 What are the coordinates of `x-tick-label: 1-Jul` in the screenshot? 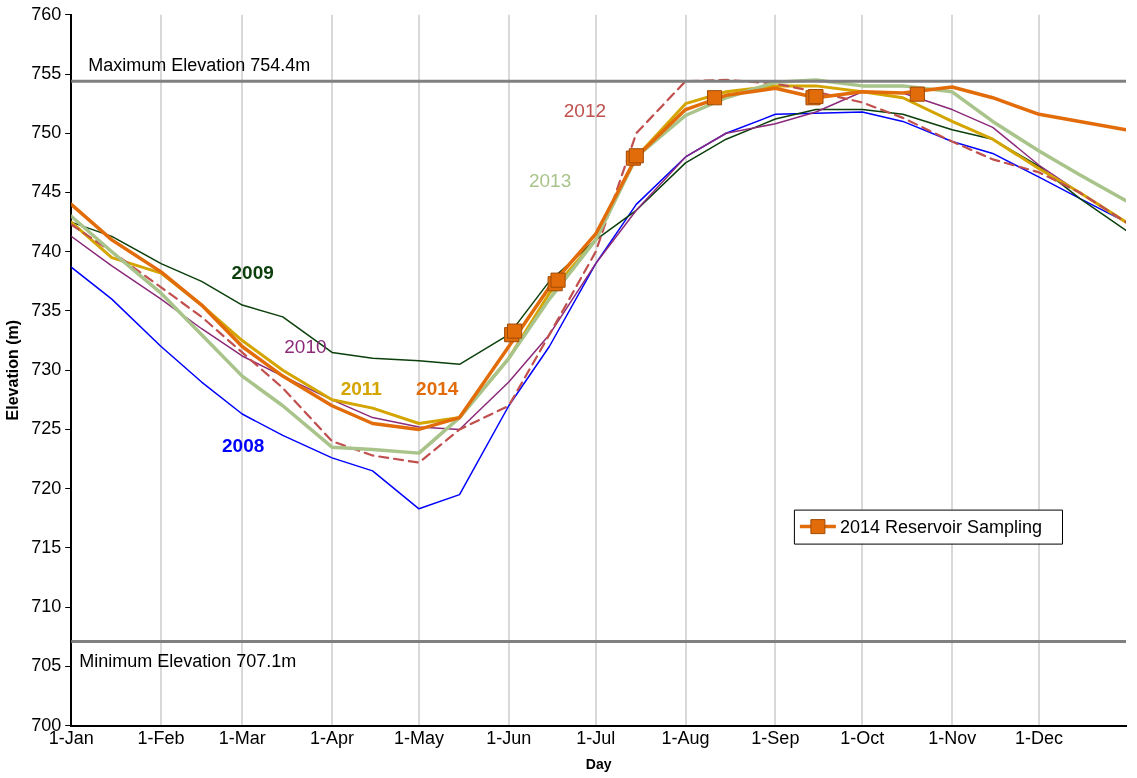 It's located at (596, 738).